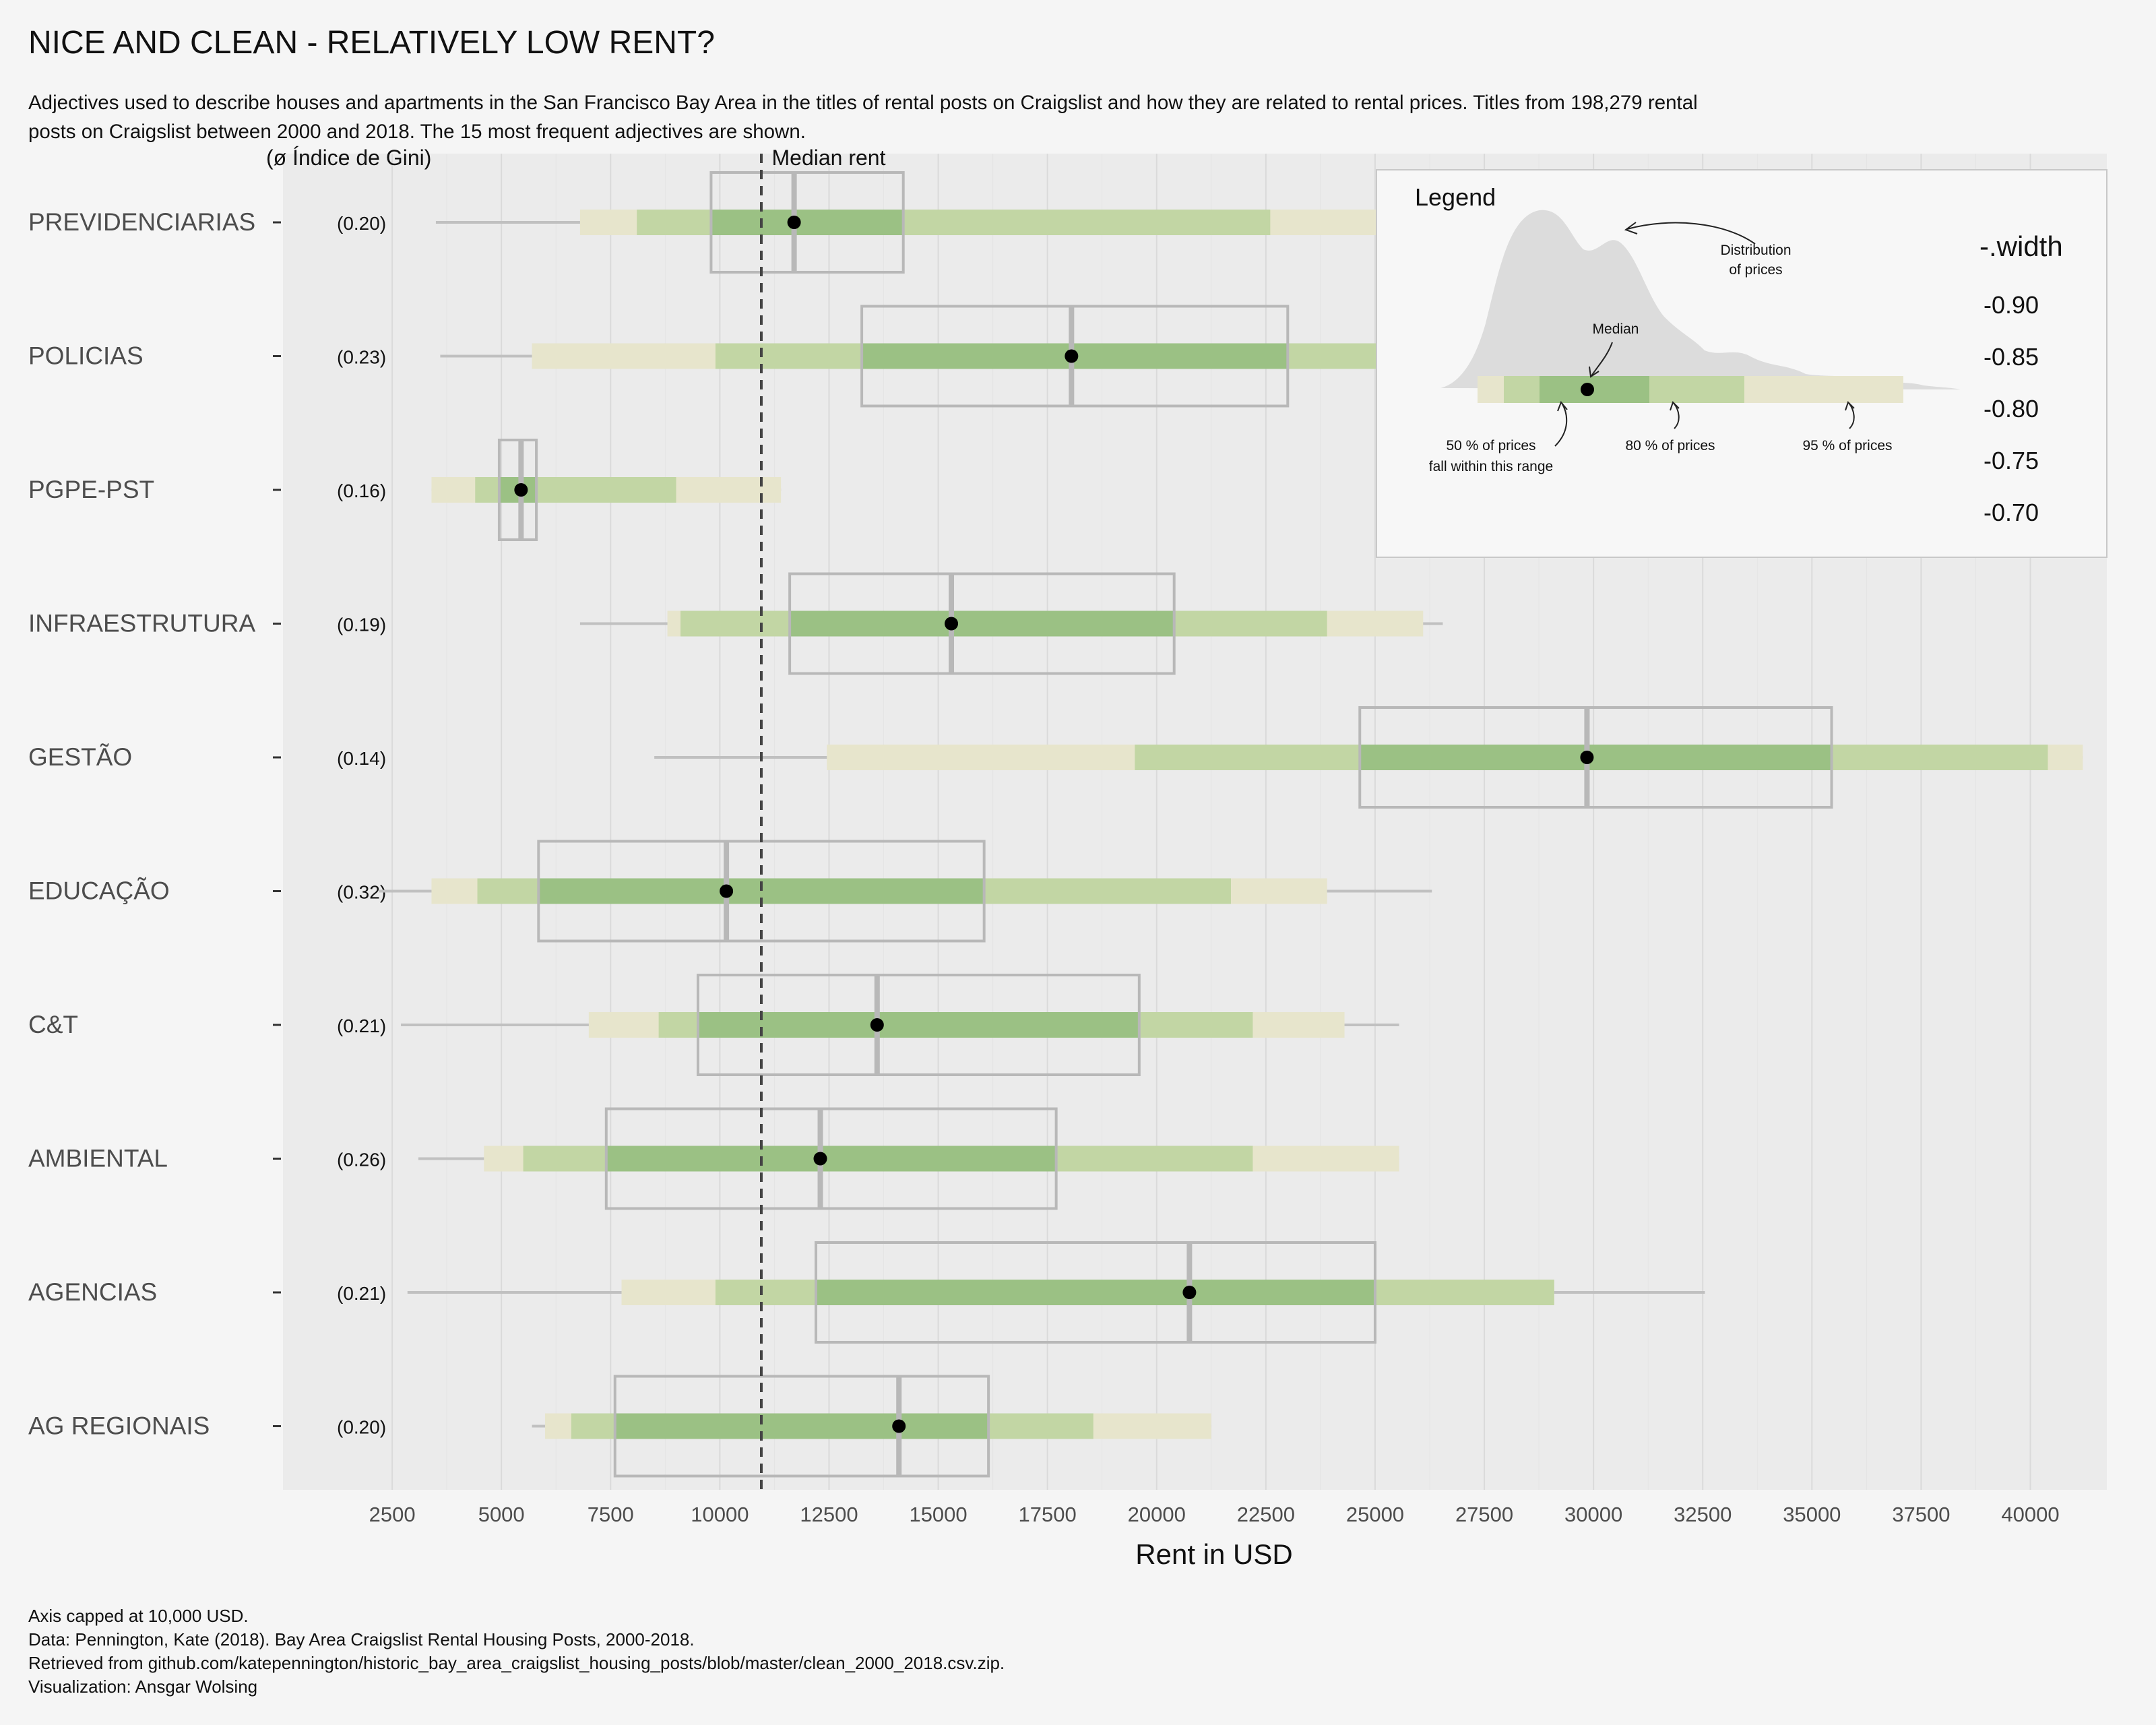 This screenshot has height=1725, width=2156. What do you see at coordinates (1455, 197) in the screenshot?
I see `legend-title: Legend` at bounding box center [1455, 197].